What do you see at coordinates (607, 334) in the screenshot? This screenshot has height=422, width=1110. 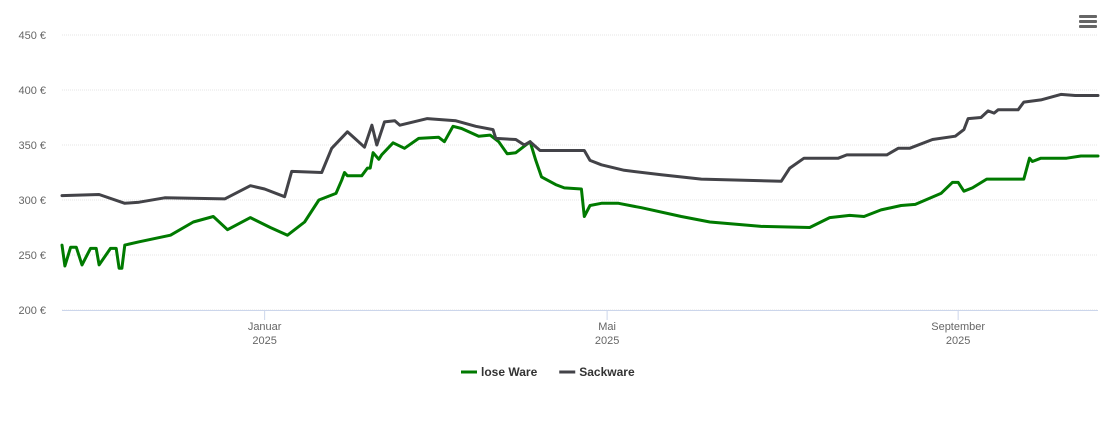 I see `x-tick-label: Mai 2025` at bounding box center [607, 334].